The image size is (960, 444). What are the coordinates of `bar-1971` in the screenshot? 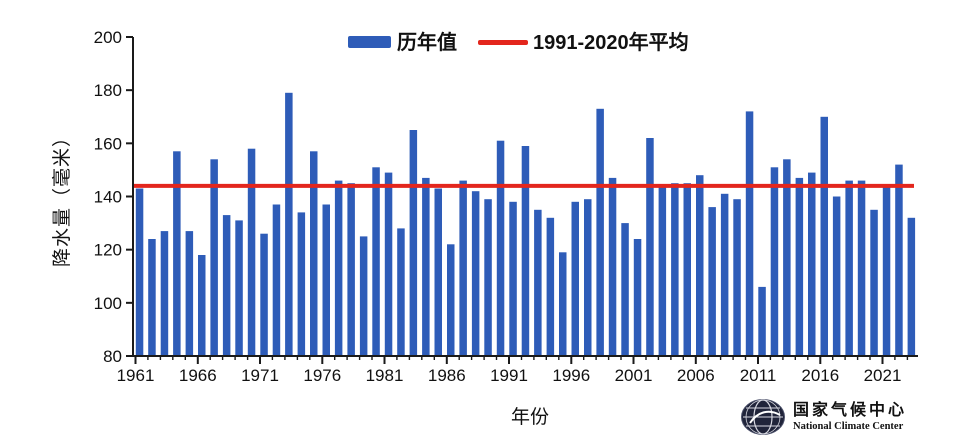 It's located at (264, 294).